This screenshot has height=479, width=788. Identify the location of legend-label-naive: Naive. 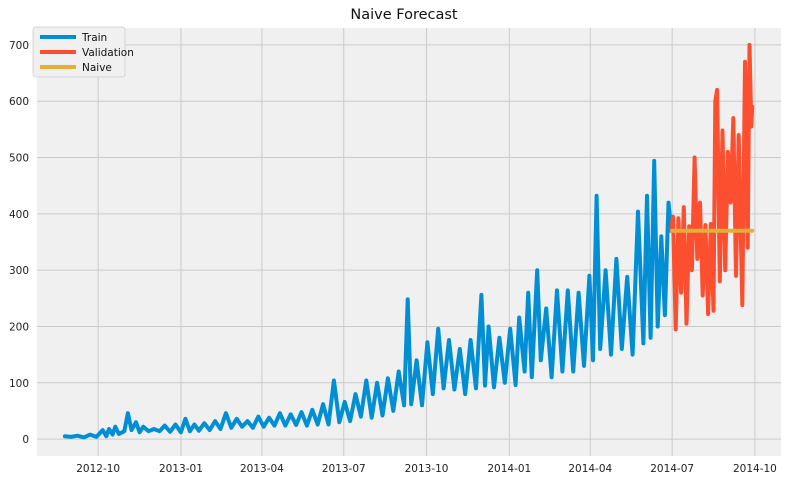
(97, 68).